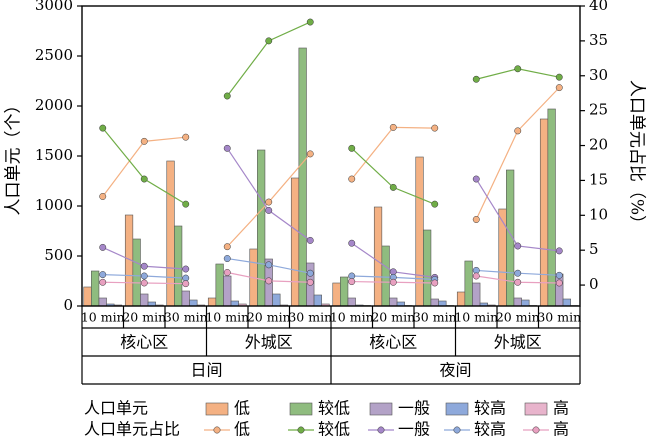 Image resolution: width=650 pixels, height=439 pixels. Describe the element at coordinates (58, 255) in the screenshot. I see `y-left-tick-label: 500` at that location.